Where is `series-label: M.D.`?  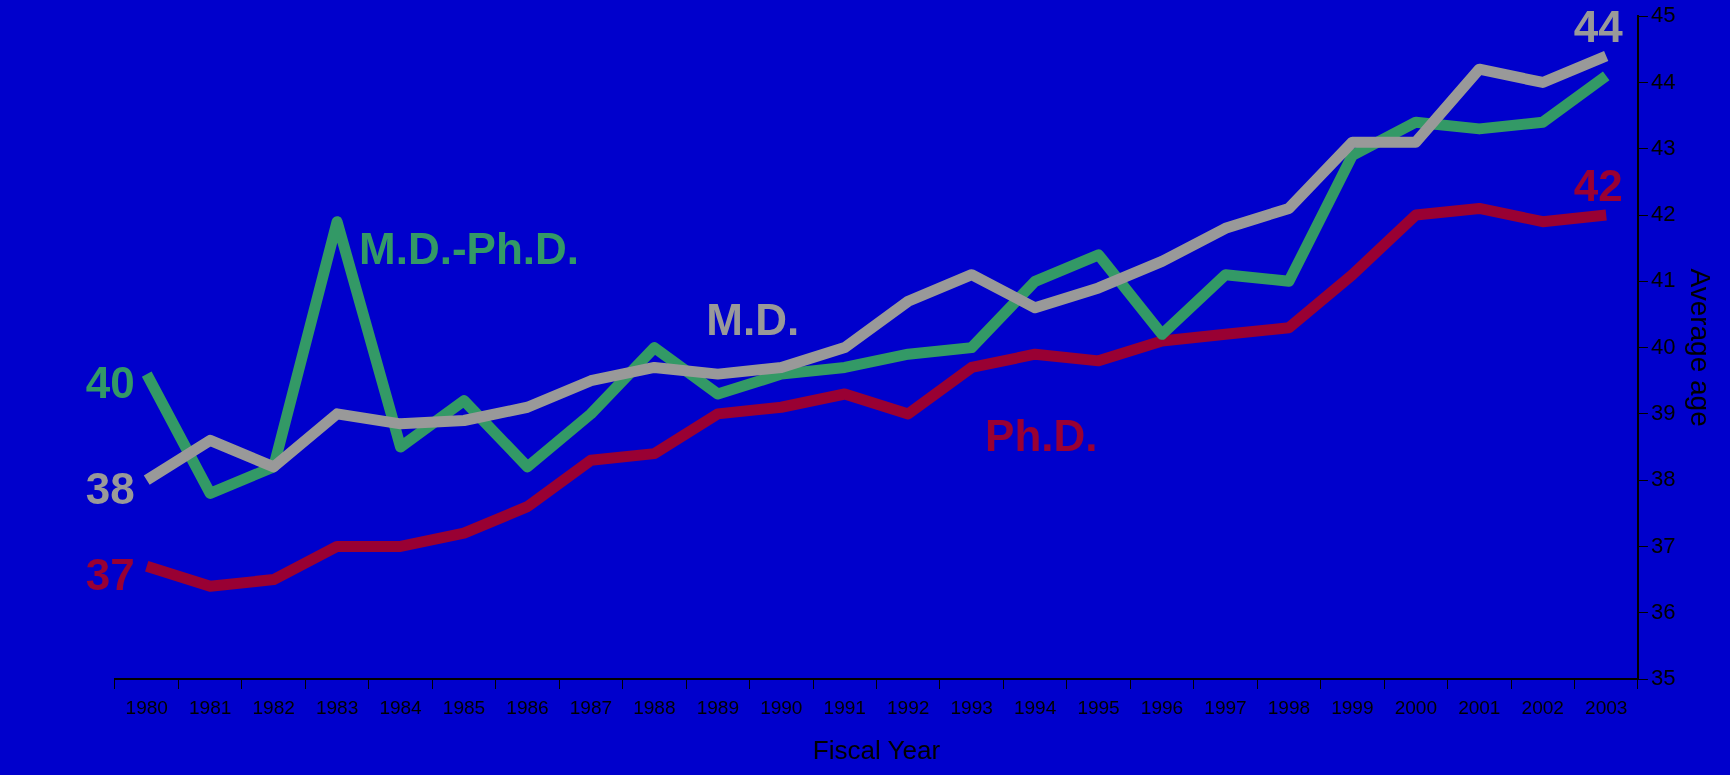
series-label: M.D. is located at coordinates (753, 319).